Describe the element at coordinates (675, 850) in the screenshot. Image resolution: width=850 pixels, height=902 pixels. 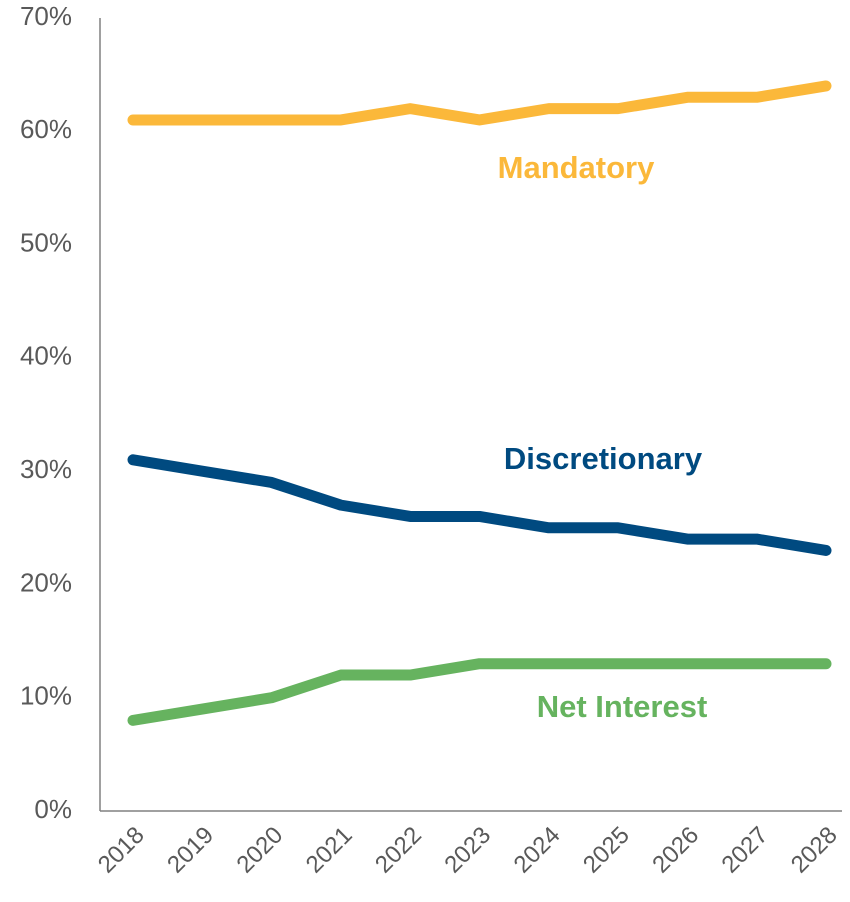
I see `x-tick-label: 2026` at that location.